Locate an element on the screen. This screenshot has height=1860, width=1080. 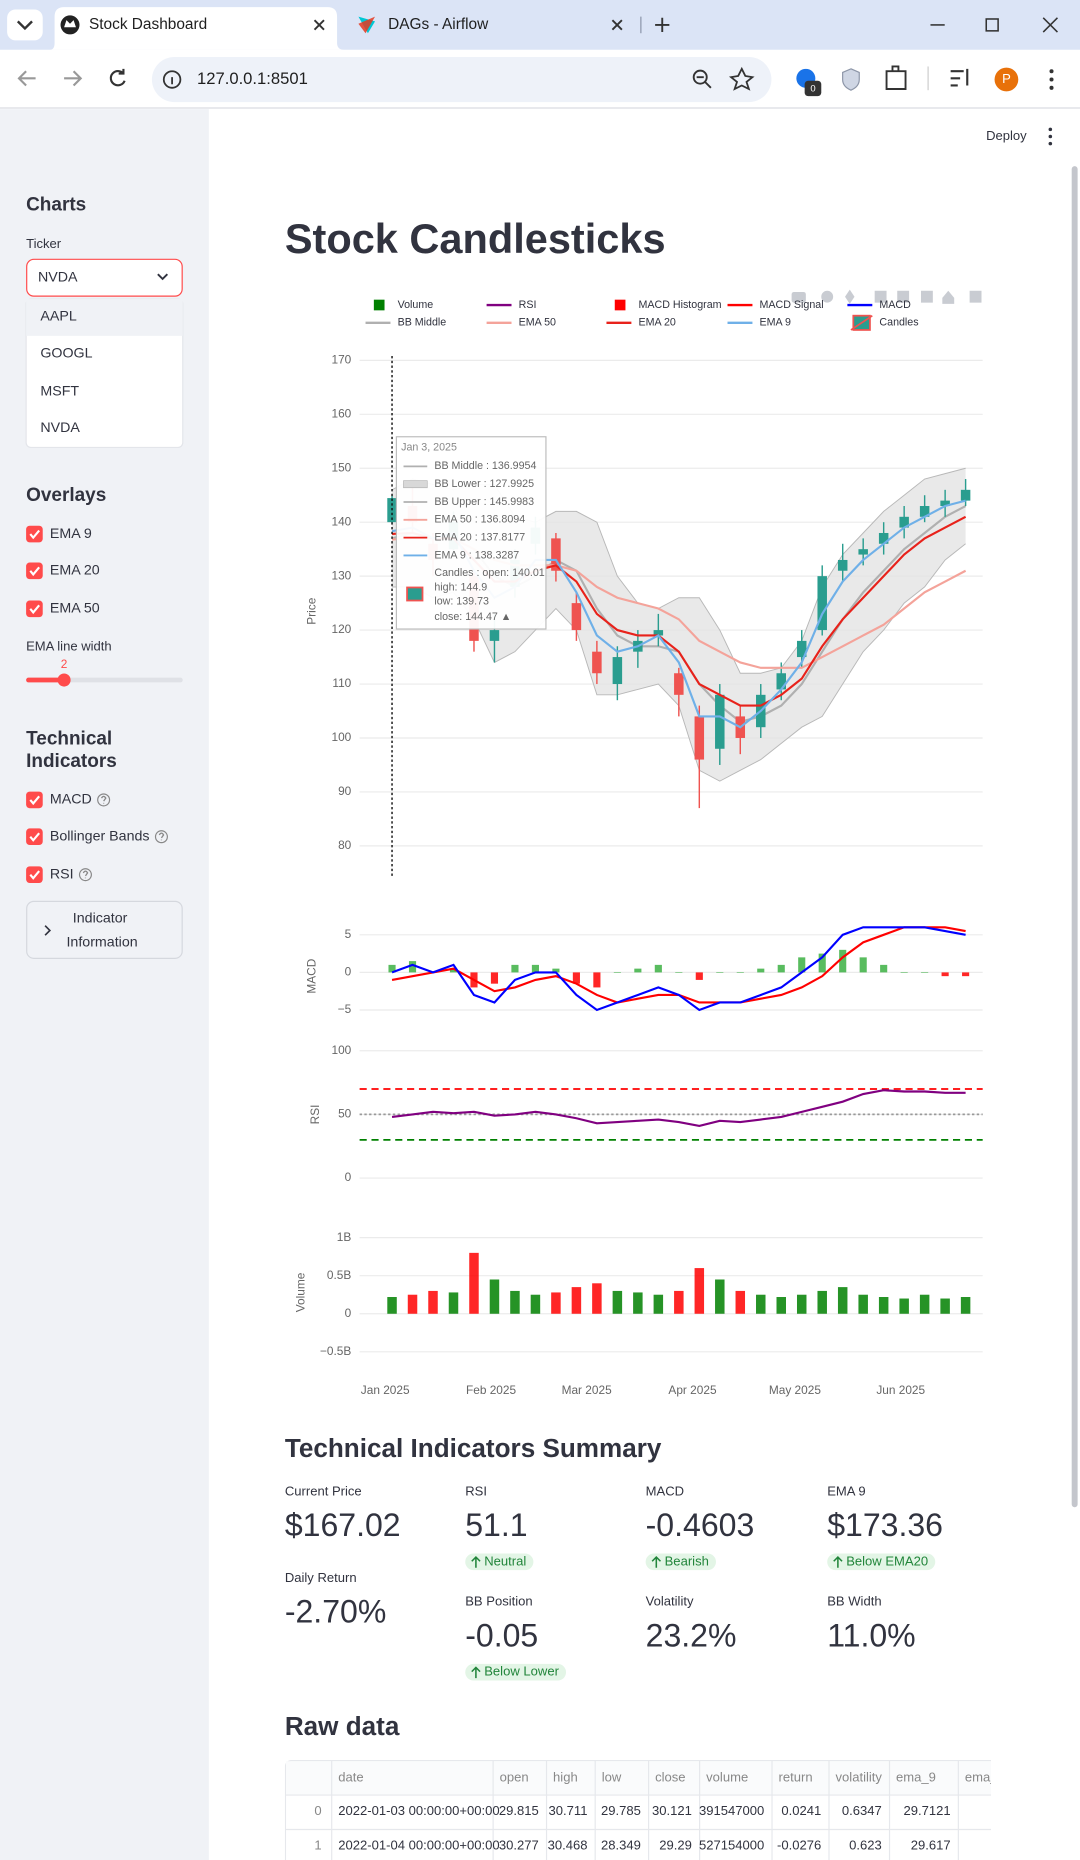
legend-label: Candles is located at coordinates (898, 323).